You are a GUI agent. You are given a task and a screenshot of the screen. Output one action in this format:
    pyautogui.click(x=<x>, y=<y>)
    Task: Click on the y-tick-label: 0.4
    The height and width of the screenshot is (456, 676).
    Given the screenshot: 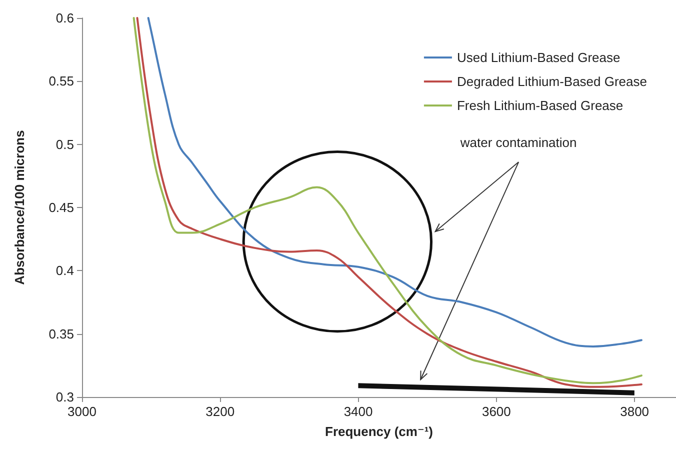 What is the action you would take?
    pyautogui.click(x=65, y=270)
    